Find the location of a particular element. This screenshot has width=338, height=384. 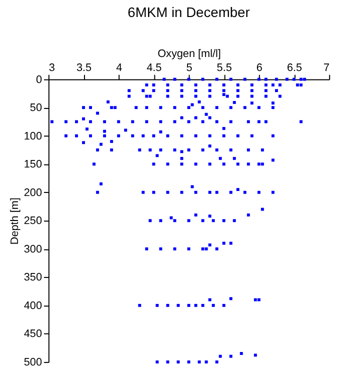

y-axis-title: Depth [m] is located at coordinates (14, 221).